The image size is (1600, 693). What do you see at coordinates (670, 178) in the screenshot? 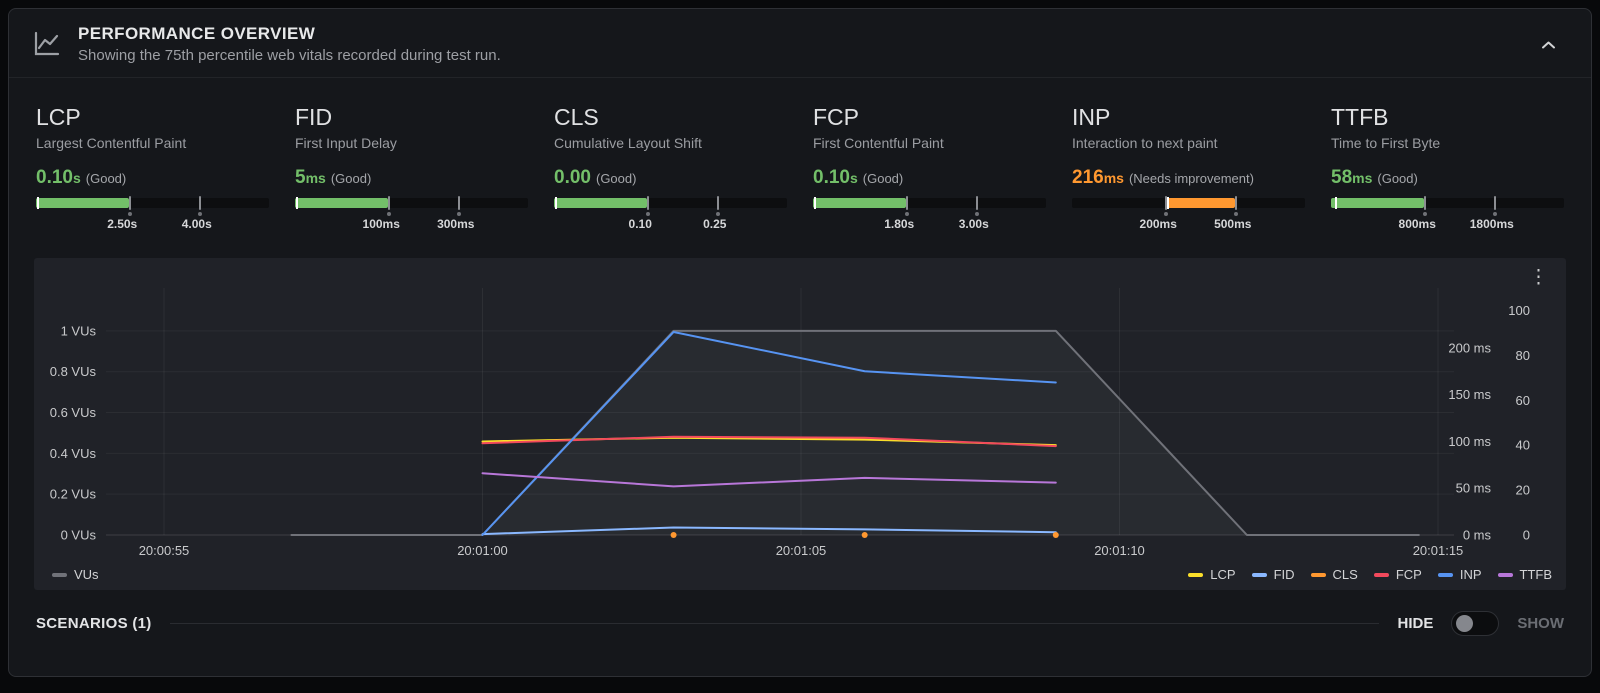
I see `vital-value-row: 0.00 (Good)` at bounding box center [670, 178].